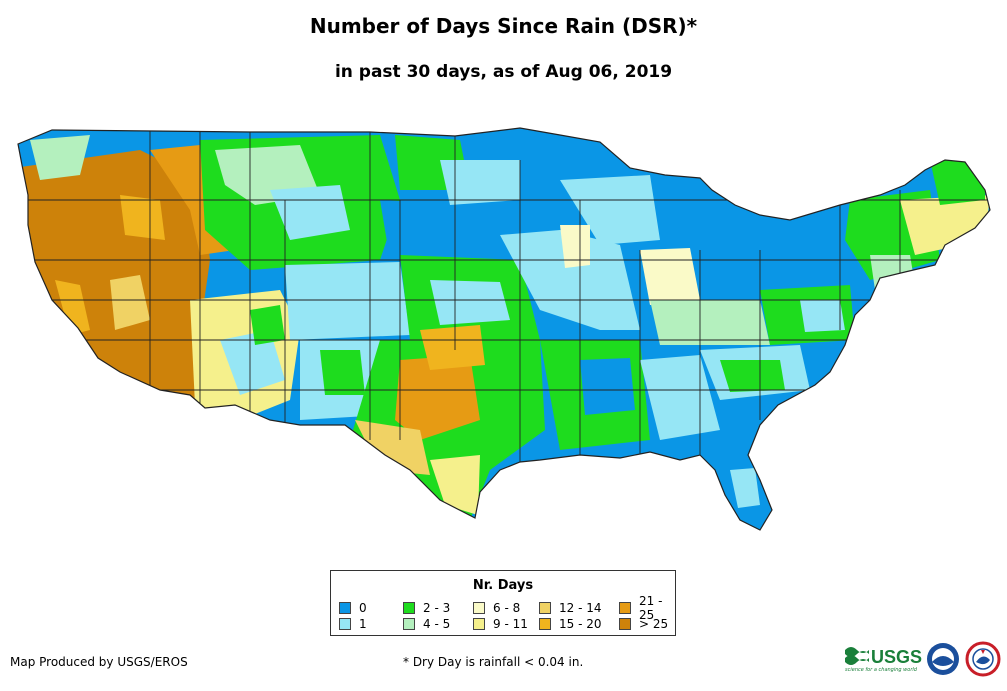 Image resolution: width=1007 pixels, height=691 pixels. I want to click on legend-item: 12 - 14, so click(570, 608).